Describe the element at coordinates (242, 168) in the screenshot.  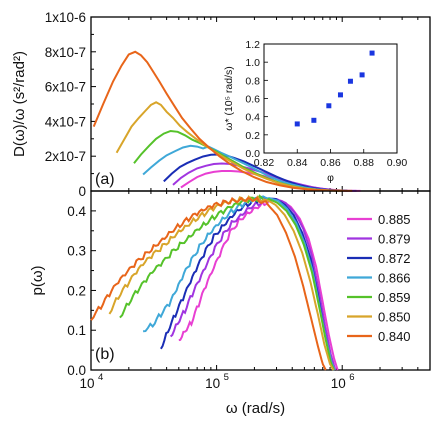
I see `series-line-0.866` at that location.